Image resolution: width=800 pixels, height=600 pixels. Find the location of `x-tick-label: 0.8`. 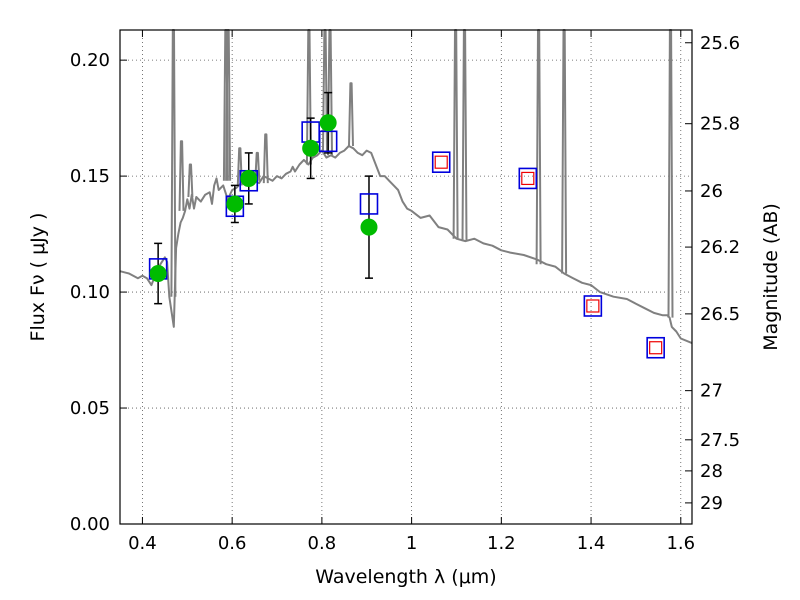

x-tick-label: 0.8 is located at coordinates (322, 543).